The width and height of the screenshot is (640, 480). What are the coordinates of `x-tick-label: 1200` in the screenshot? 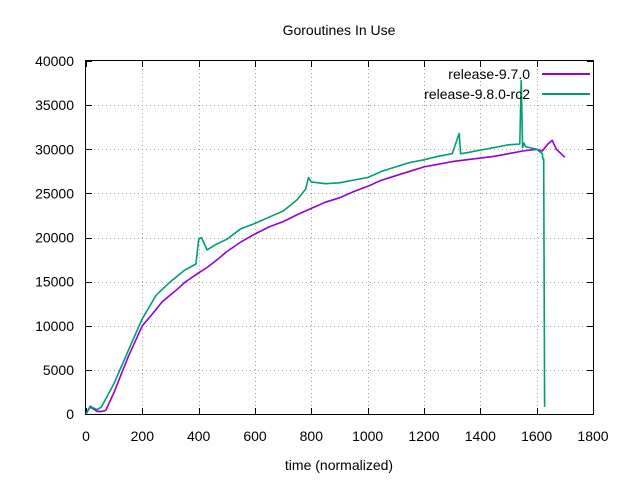 It's located at (423, 436).